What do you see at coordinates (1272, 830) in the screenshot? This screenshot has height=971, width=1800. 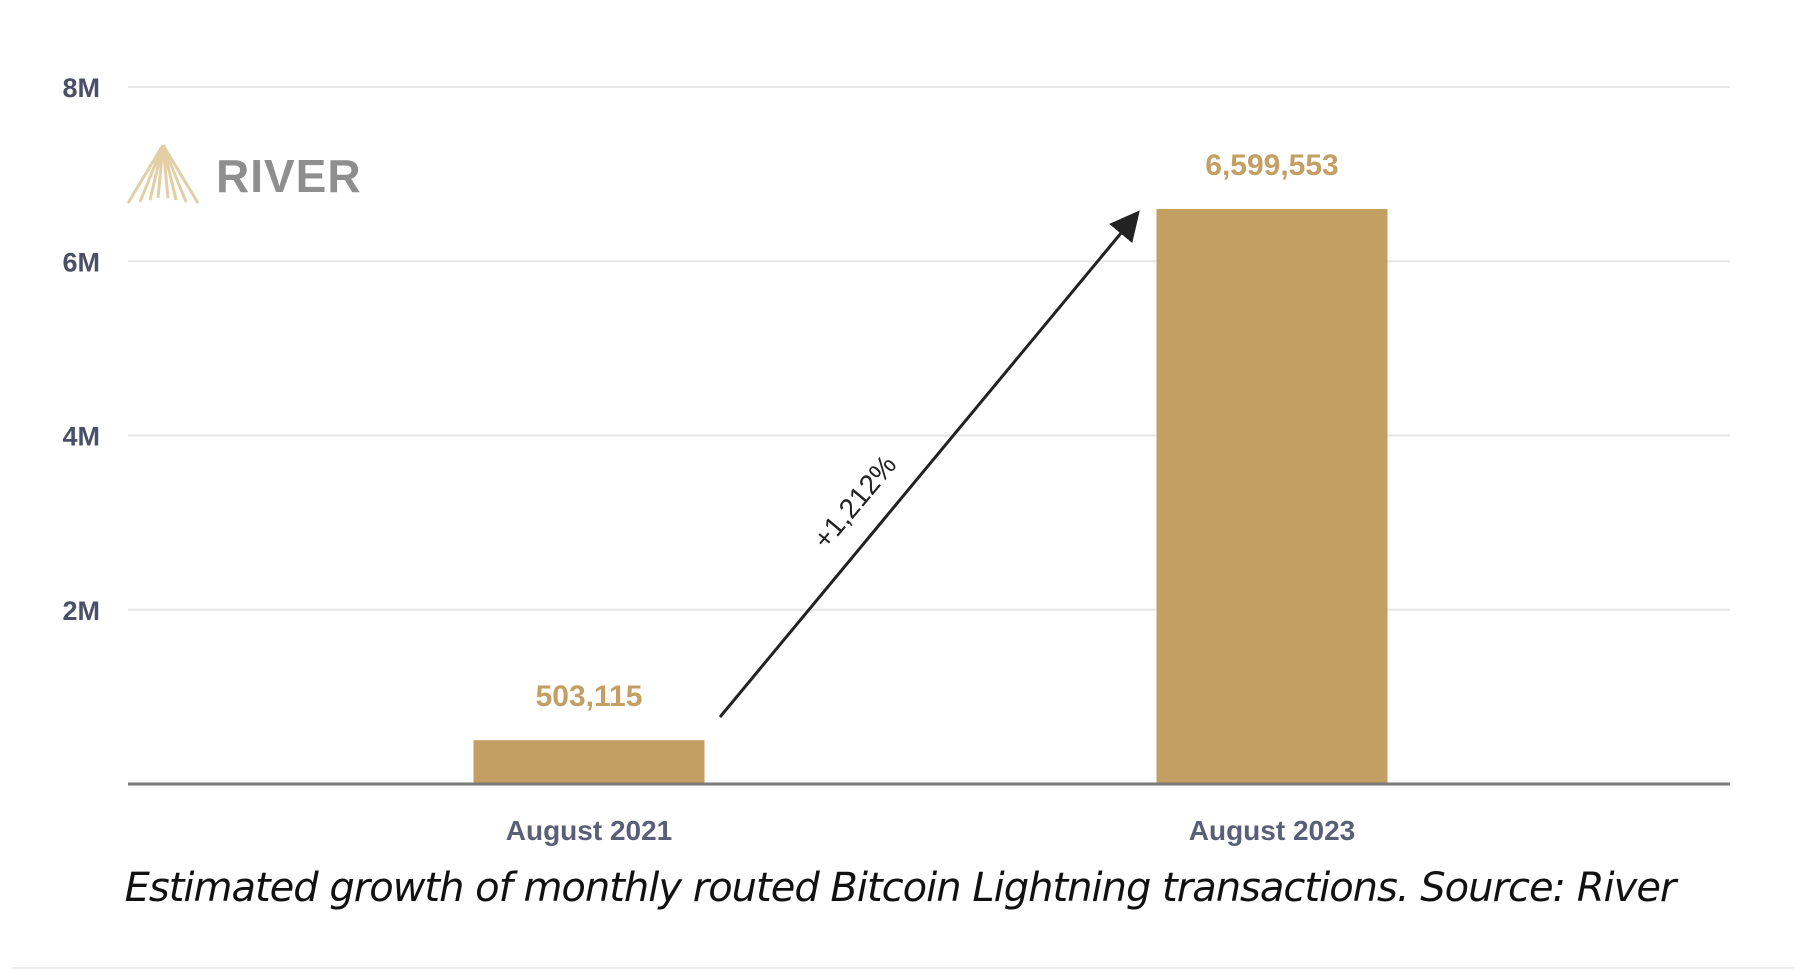 I see `x-category-label: August 2023` at bounding box center [1272, 830].